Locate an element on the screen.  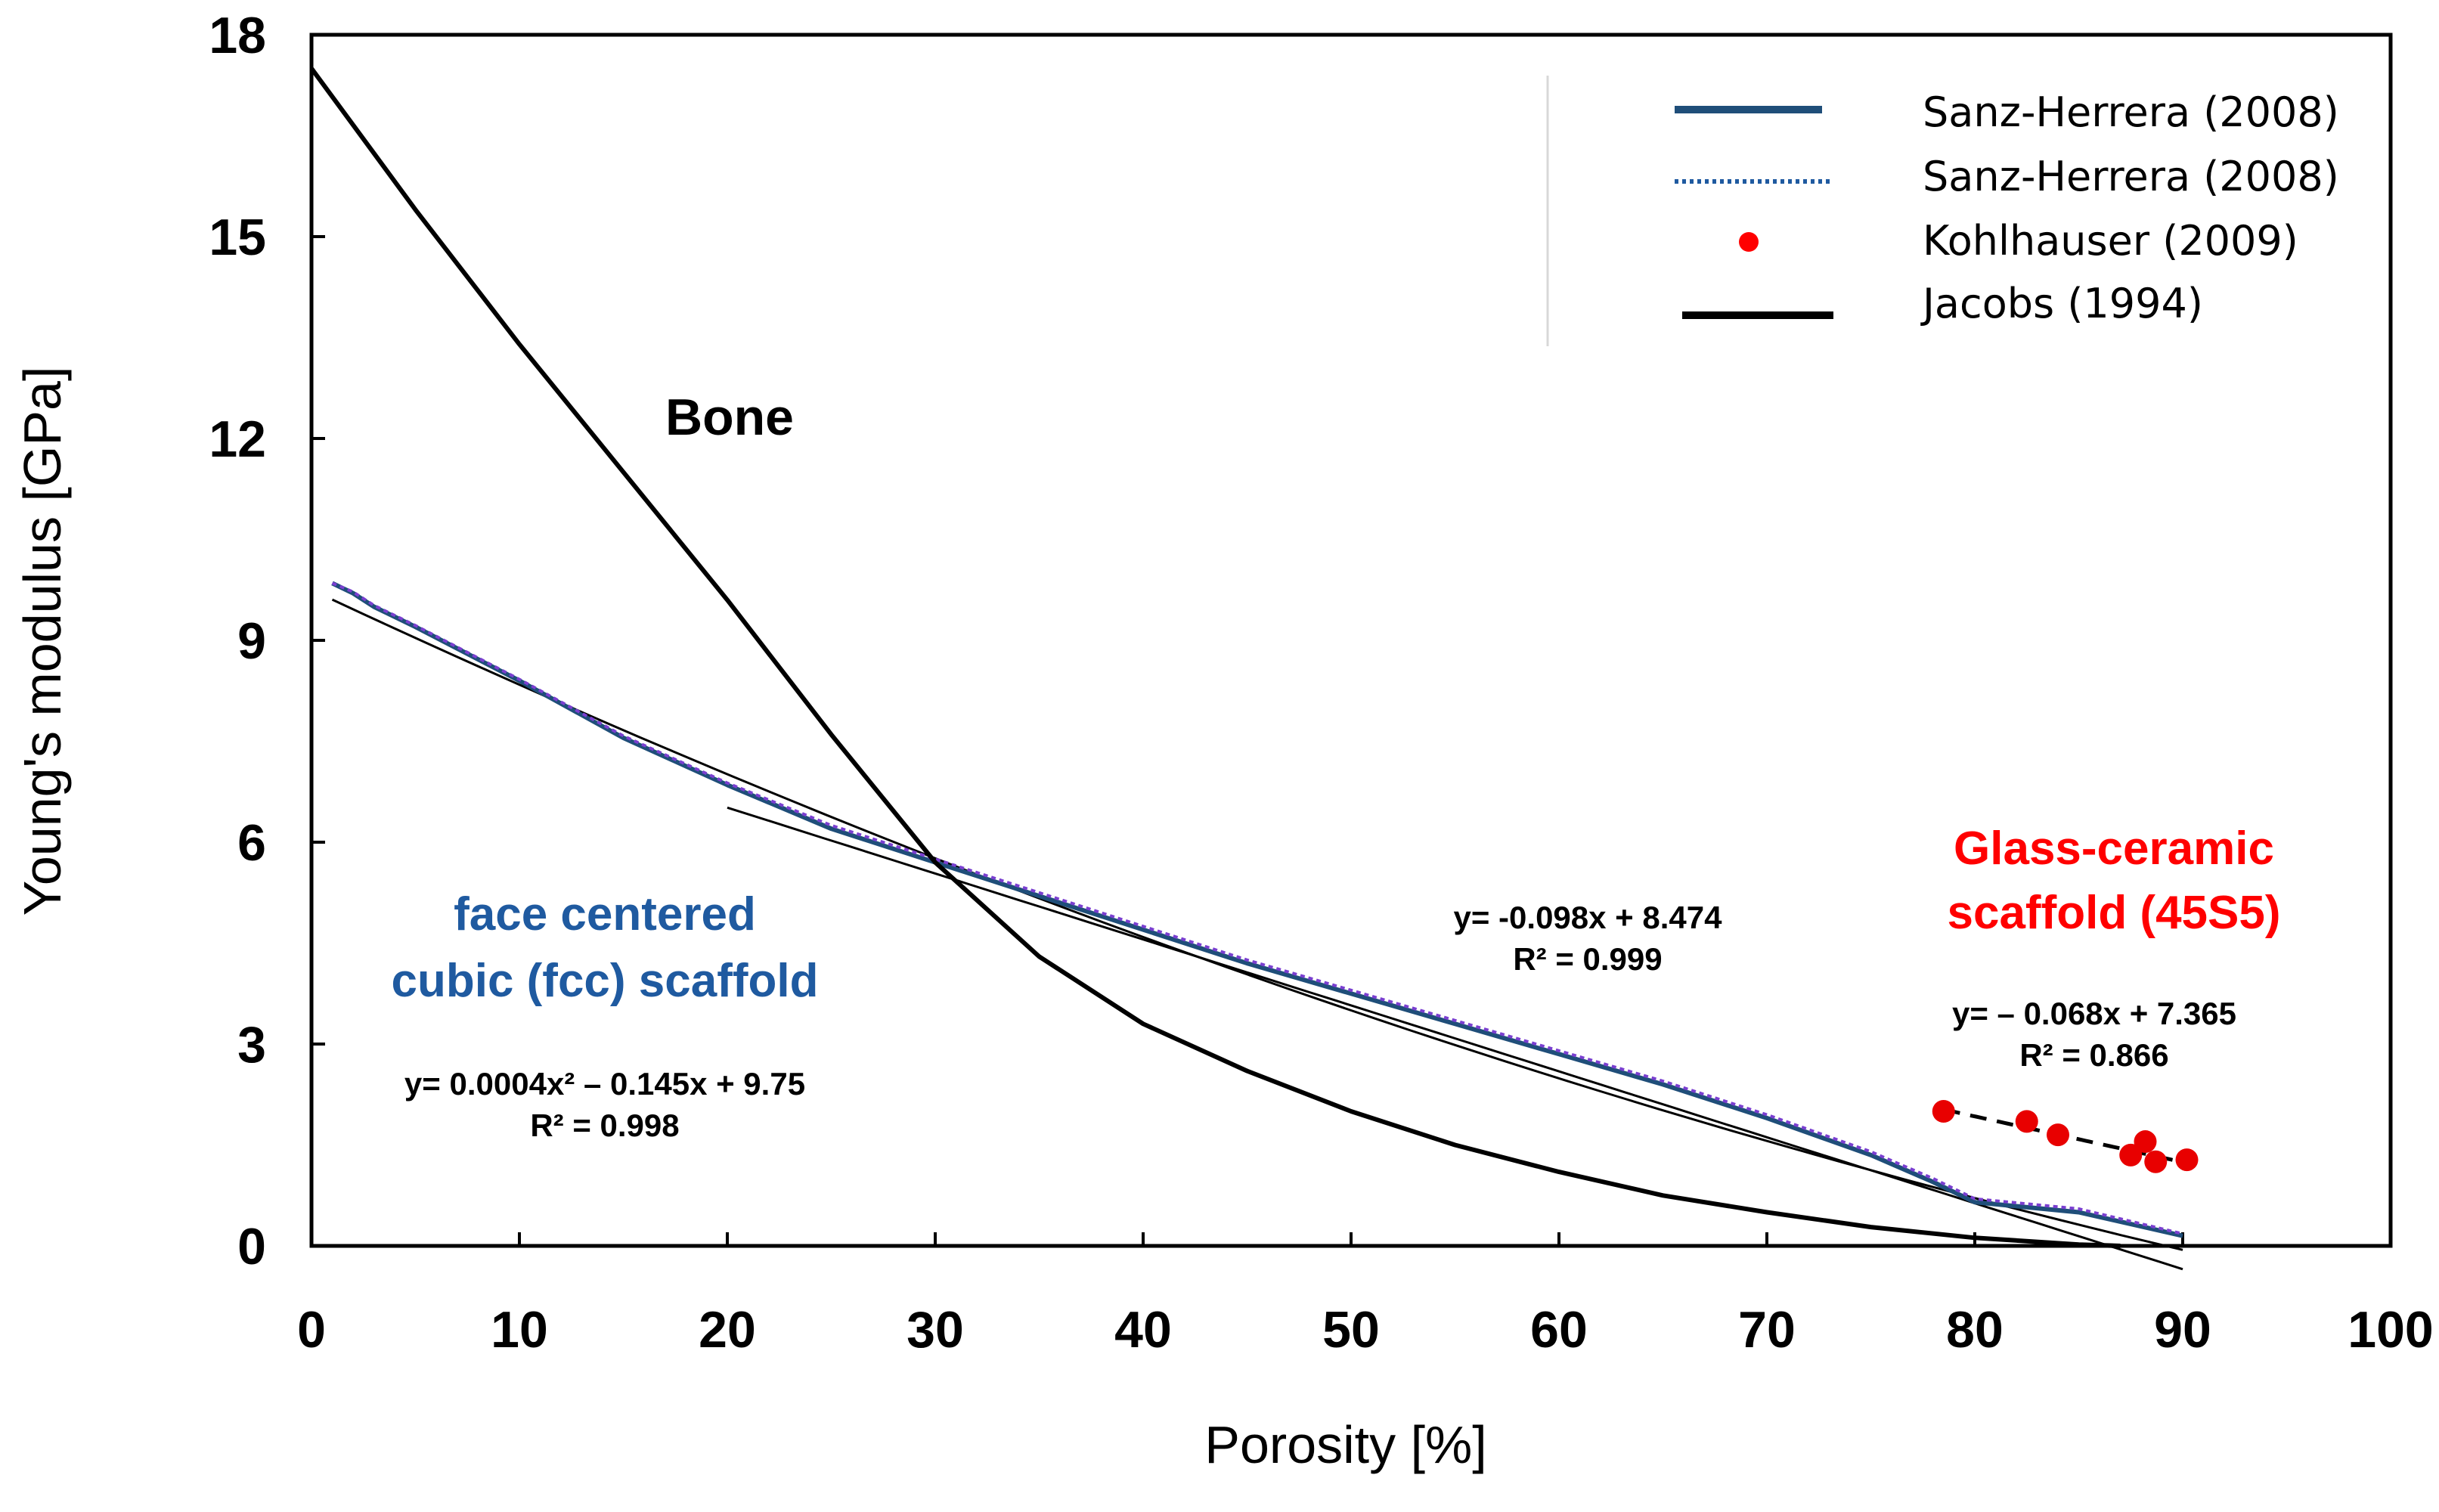
x-tick-label: 30 is located at coordinates (935, 1330).